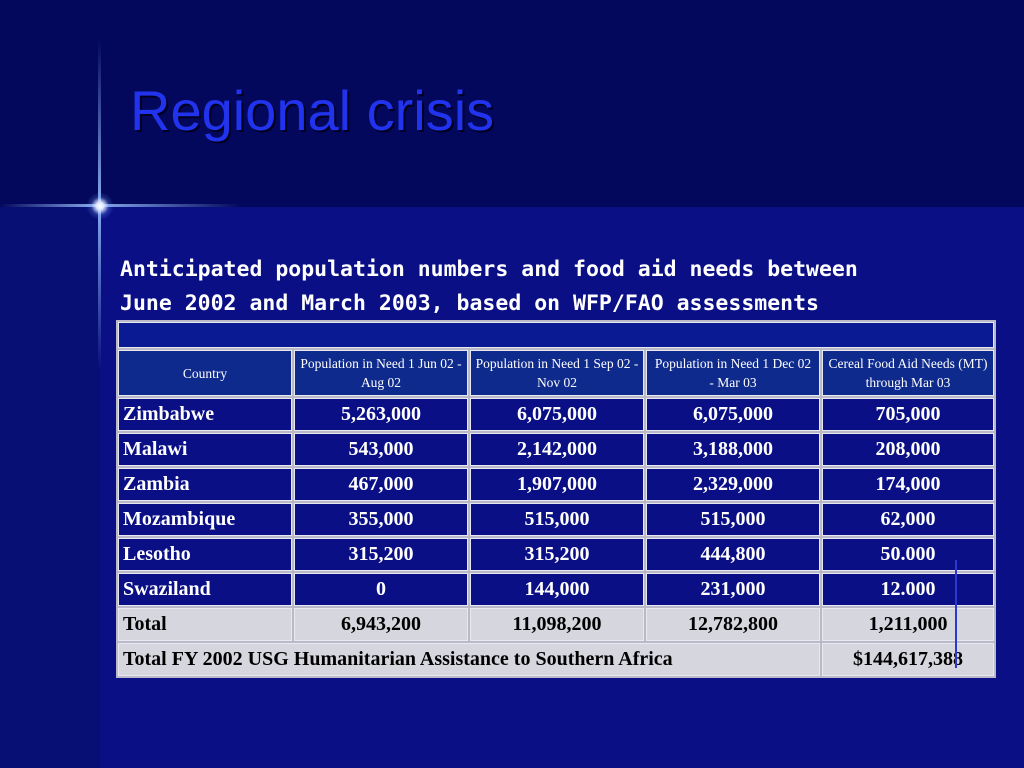 Image resolution: width=1024 pixels, height=768 pixels. I want to click on cell-cereal: 50.000, so click(908, 554).